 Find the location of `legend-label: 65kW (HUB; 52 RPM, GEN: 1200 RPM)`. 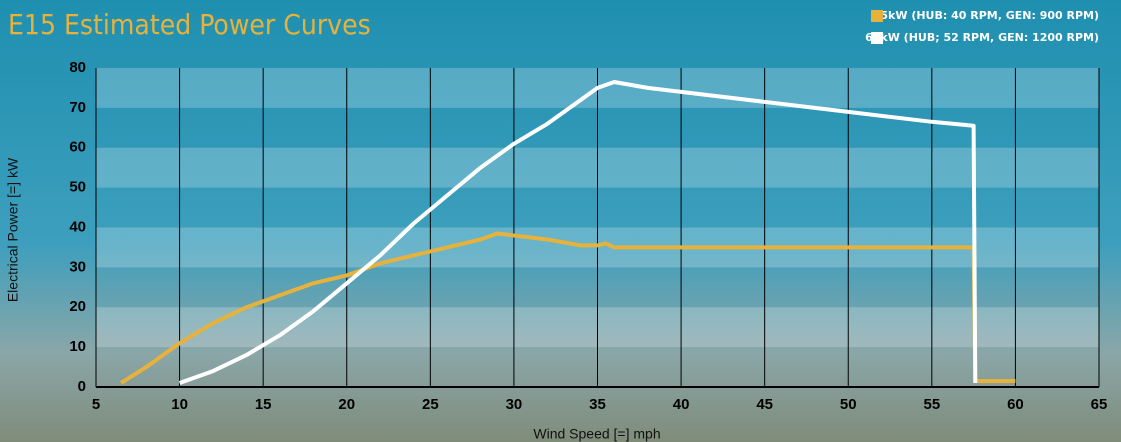

legend-label: 65kW (HUB; 52 RPM, GEN: 1200 RPM) is located at coordinates (982, 37).